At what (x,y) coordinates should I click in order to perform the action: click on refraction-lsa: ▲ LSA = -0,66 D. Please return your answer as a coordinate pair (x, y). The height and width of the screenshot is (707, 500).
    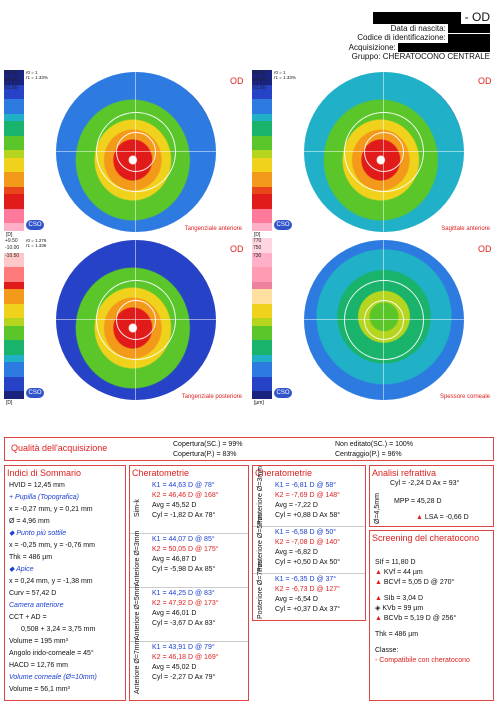
    Looking at the image, I should click on (442, 517).